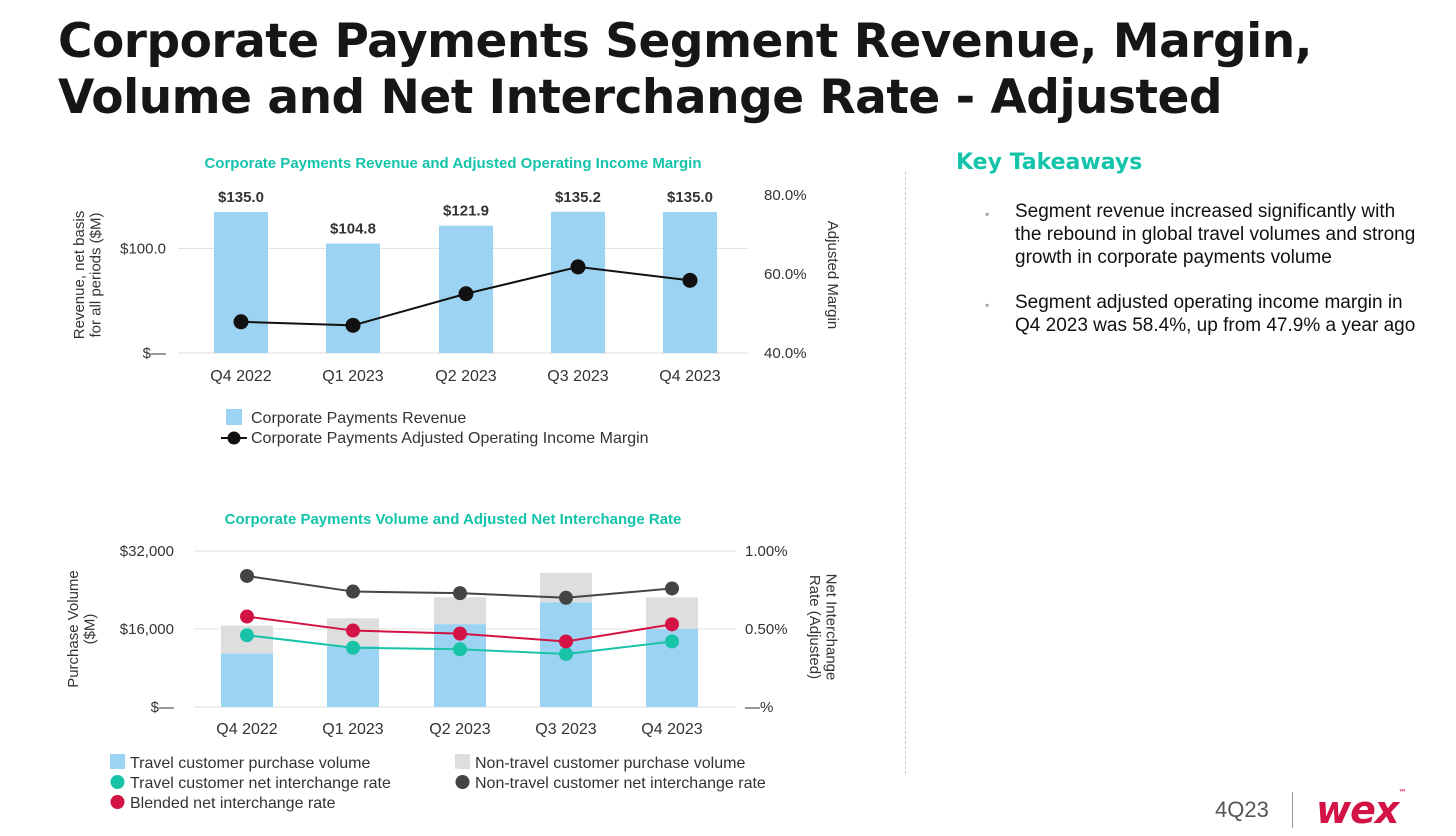 This screenshot has height=836, width=1456. Describe the element at coordinates (759, 707) in the screenshot. I see `y2-tick-label: —%` at that location.